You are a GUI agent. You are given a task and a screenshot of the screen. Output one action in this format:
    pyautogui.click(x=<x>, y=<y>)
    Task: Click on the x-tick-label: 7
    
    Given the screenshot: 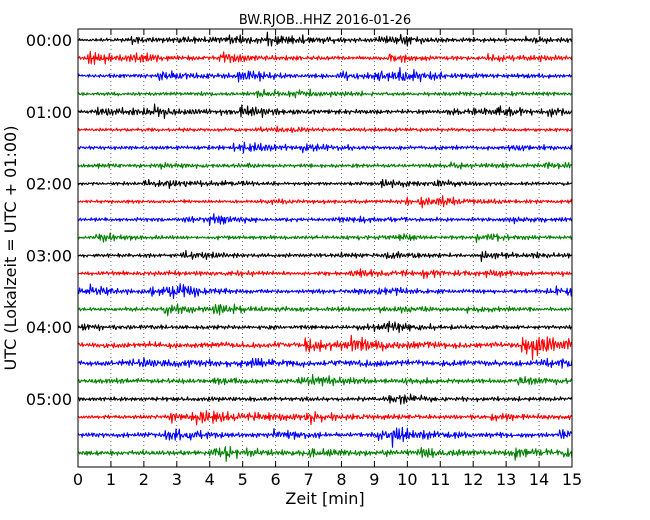 What is the action you would take?
    pyautogui.click(x=308, y=479)
    